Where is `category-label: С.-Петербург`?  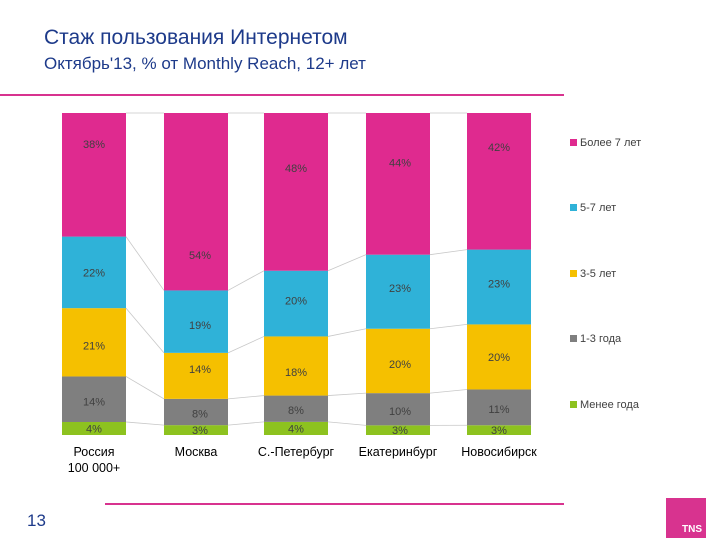
category-label: С.-Петербург is located at coordinates (296, 452).